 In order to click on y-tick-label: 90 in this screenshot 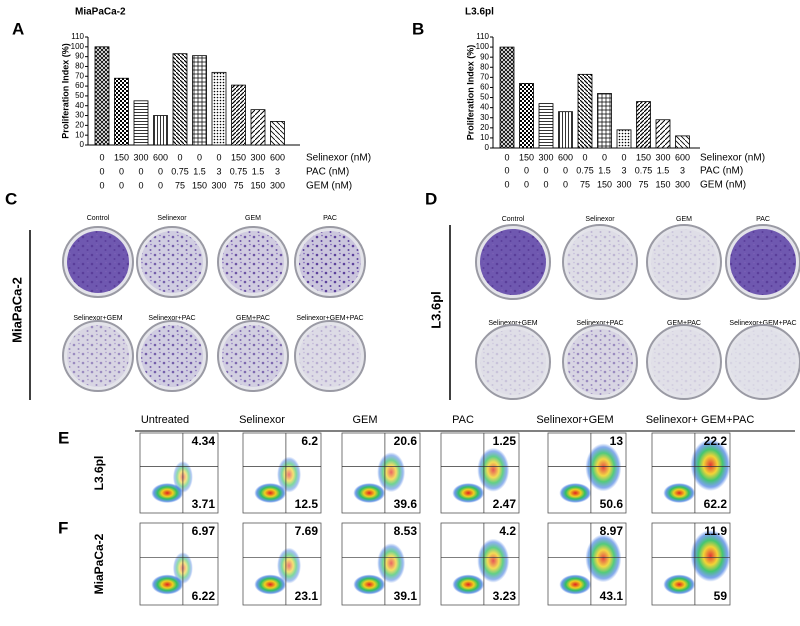, I will do `click(79, 56)`.